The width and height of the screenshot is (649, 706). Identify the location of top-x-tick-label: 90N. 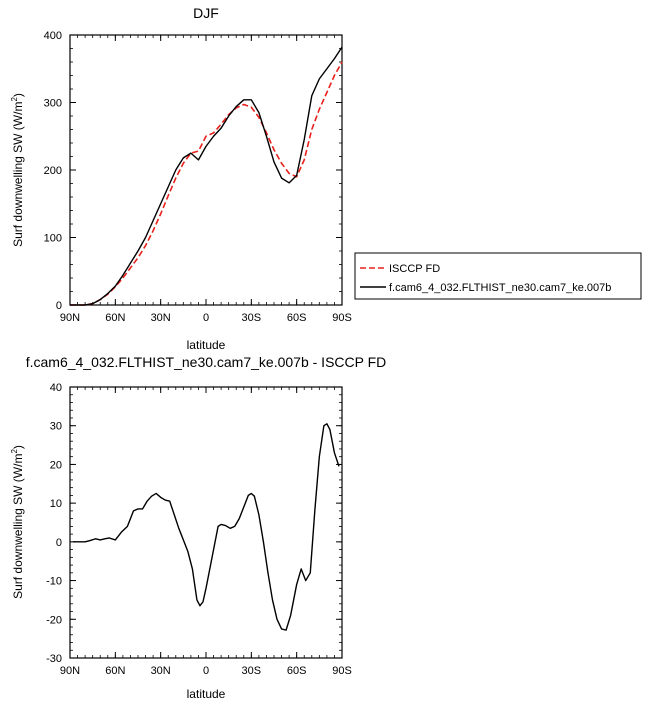
(70, 318).